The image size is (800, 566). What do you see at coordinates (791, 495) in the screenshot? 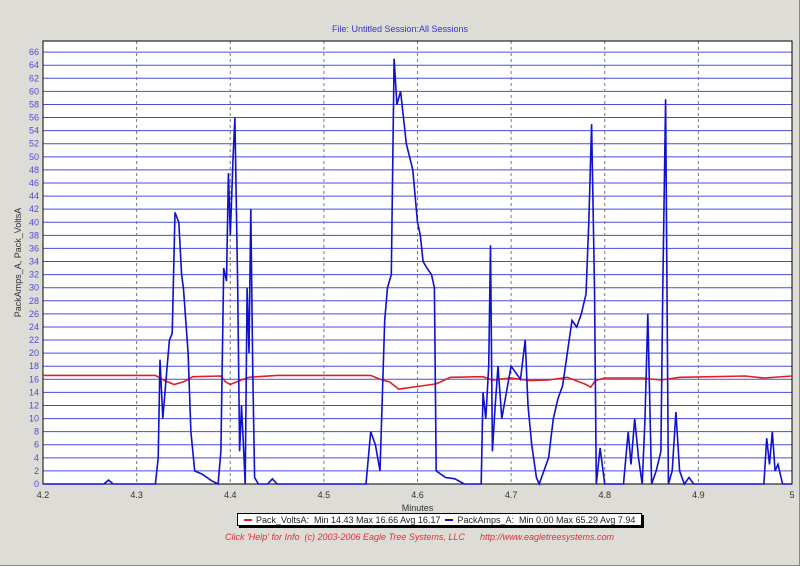
I see `x-tick-label: 5` at bounding box center [791, 495].